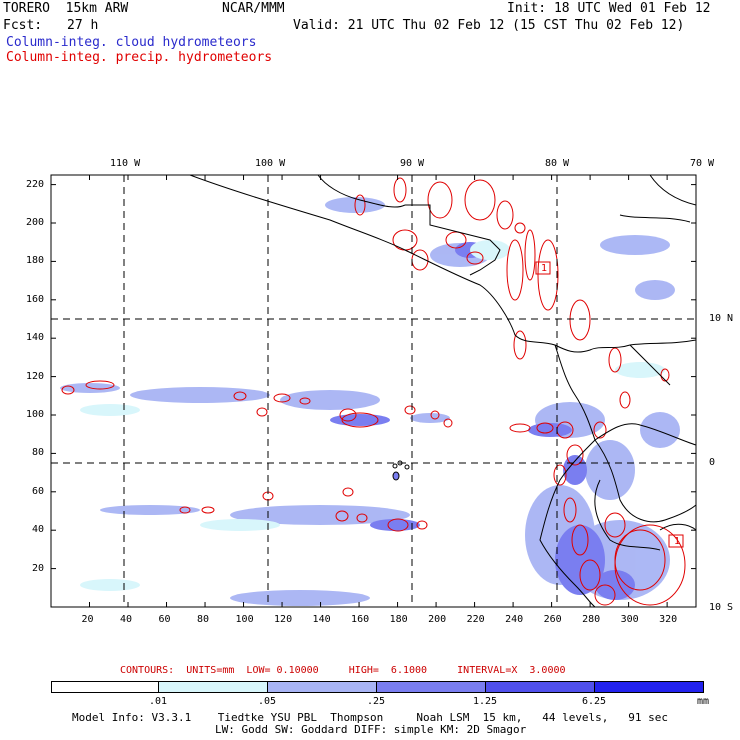 This screenshot has width=740, height=740. Describe the element at coordinates (485, 701) in the screenshot. I see `colorbar-tick: 1.25` at that location.